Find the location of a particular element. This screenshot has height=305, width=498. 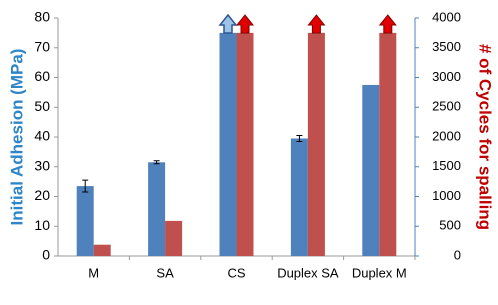

y2-tick-label: 4000 is located at coordinates (446, 16).